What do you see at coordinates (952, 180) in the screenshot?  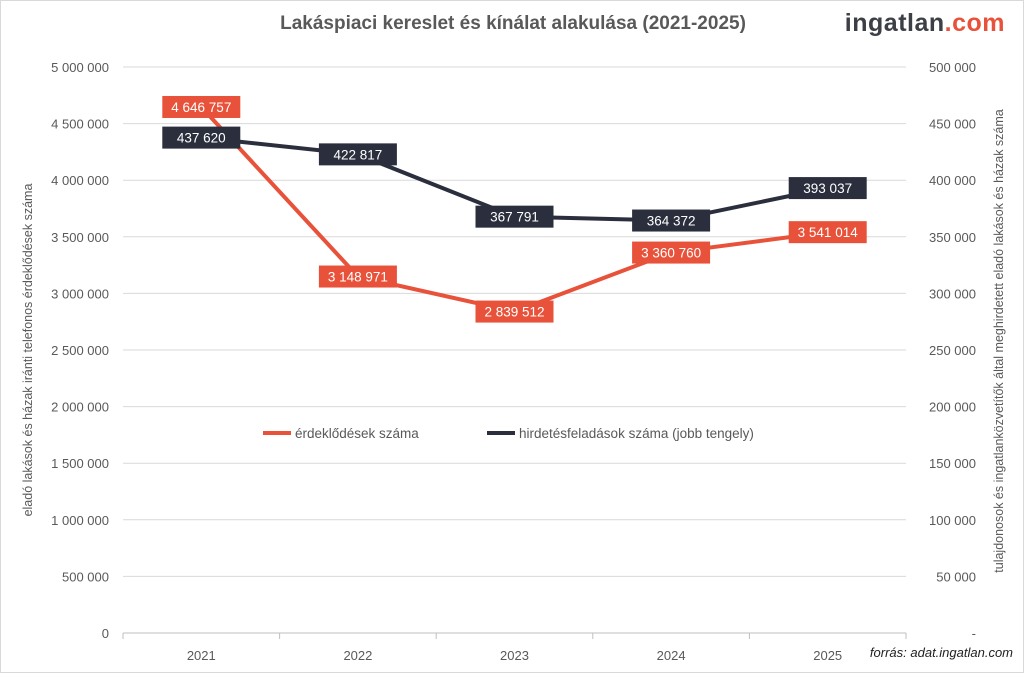 I see `y2-tick-label: 400 000` at bounding box center [952, 180].